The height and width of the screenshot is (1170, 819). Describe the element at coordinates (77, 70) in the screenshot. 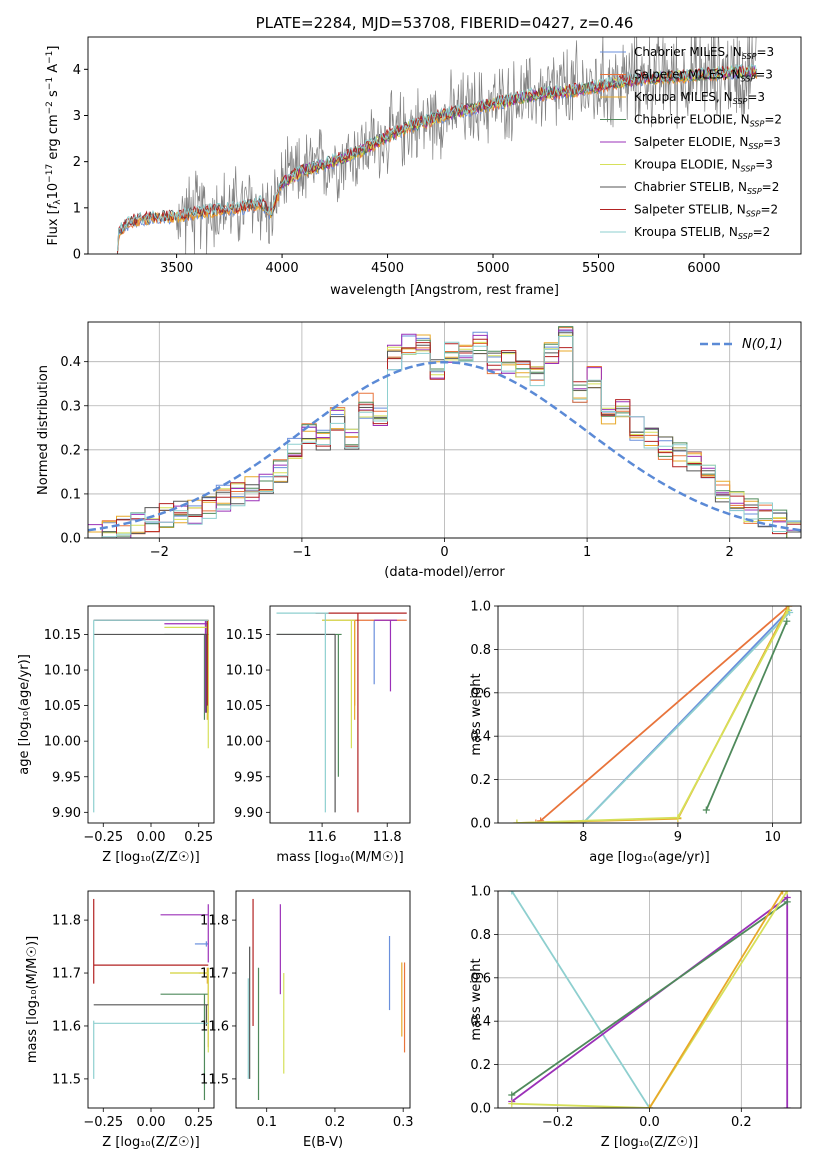

I see `y-tick-label: 4` at that location.